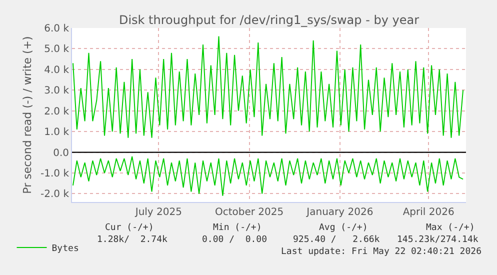 This screenshot has width=497, height=275. What do you see at coordinates (158, 212) in the screenshot?
I see `x-tick-label: July 2025` at bounding box center [158, 212].